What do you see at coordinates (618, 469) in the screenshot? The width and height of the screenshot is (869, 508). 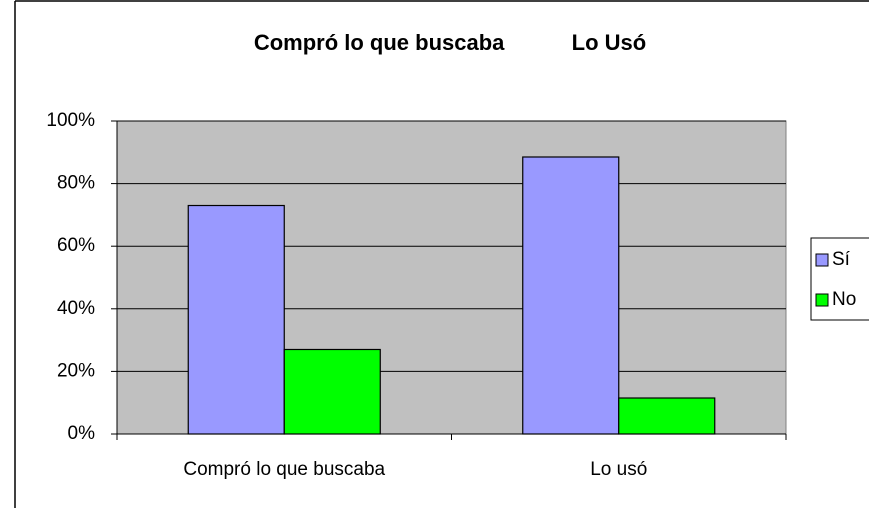 I see `x-tick-label: Lo usó` at bounding box center [618, 469].